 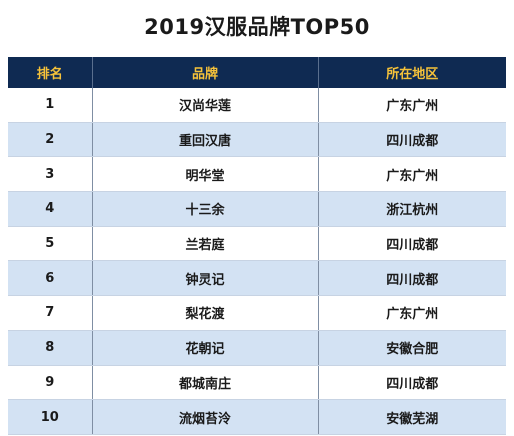 What do you see at coordinates (204, 105) in the screenshot?
I see `brand-cell: 汉尚华莲` at bounding box center [204, 105].